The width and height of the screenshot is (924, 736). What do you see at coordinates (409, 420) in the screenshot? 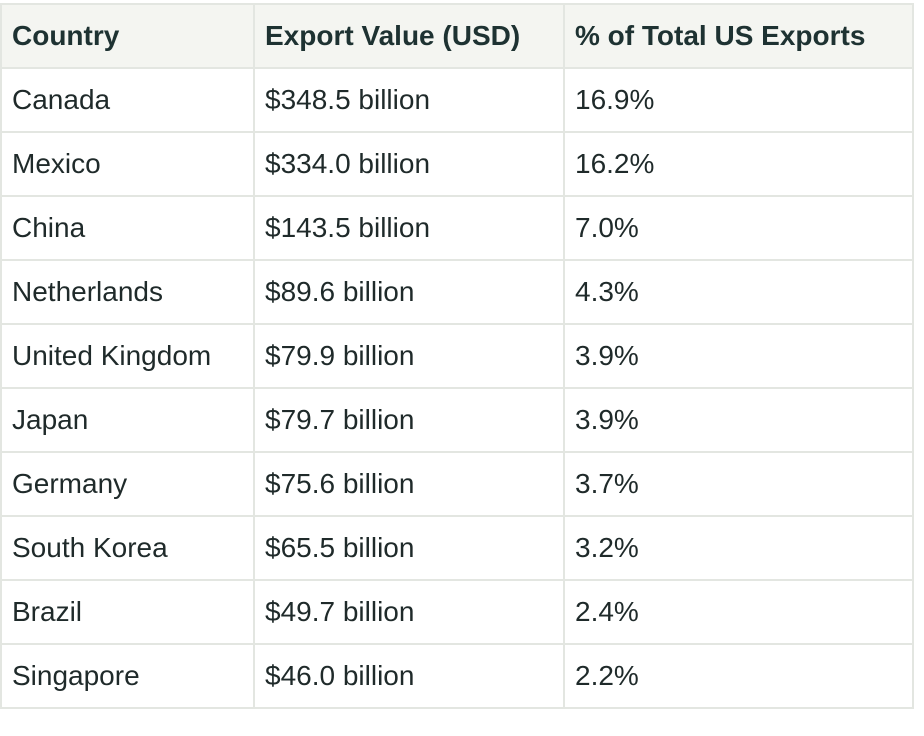
I see `export-value-cell: $79.7 billion` at bounding box center [409, 420].